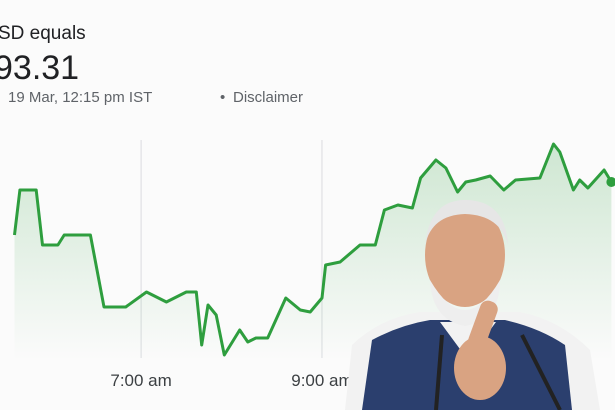 This screenshot has height=410, width=615. What do you see at coordinates (80, 97) in the screenshot?
I see `timestamp: 19 Mar, 12:15 pm IST` at bounding box center [80, 97].